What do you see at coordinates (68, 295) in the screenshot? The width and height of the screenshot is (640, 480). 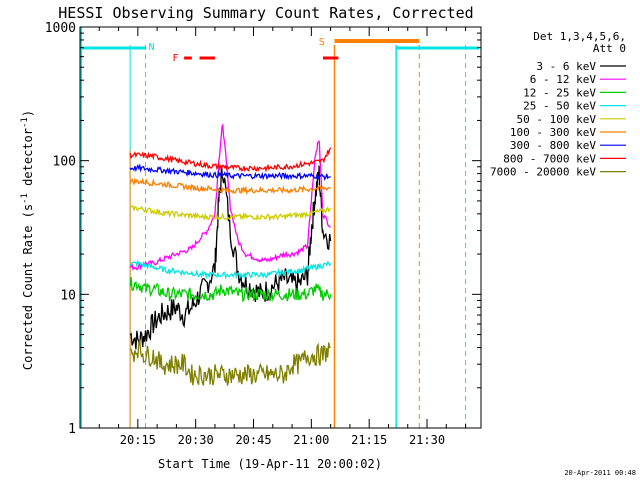 I see `y-tick-label: 10` at bounding box center [68, 295].